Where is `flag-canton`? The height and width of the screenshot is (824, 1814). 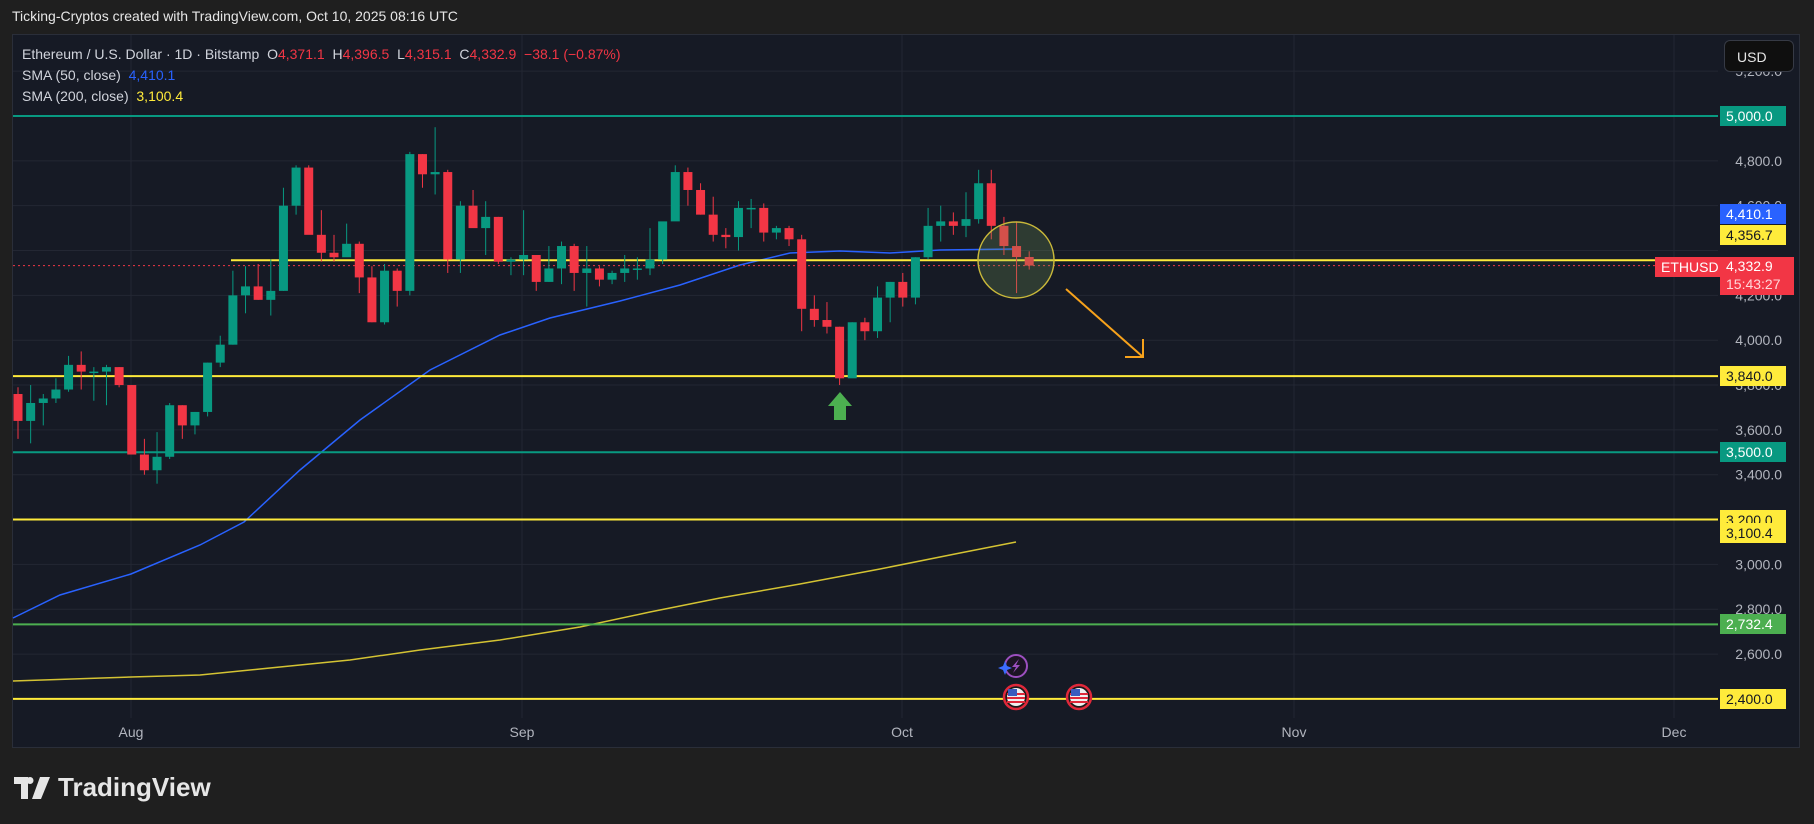 flag-canton is located at coordinates (1012, 692).